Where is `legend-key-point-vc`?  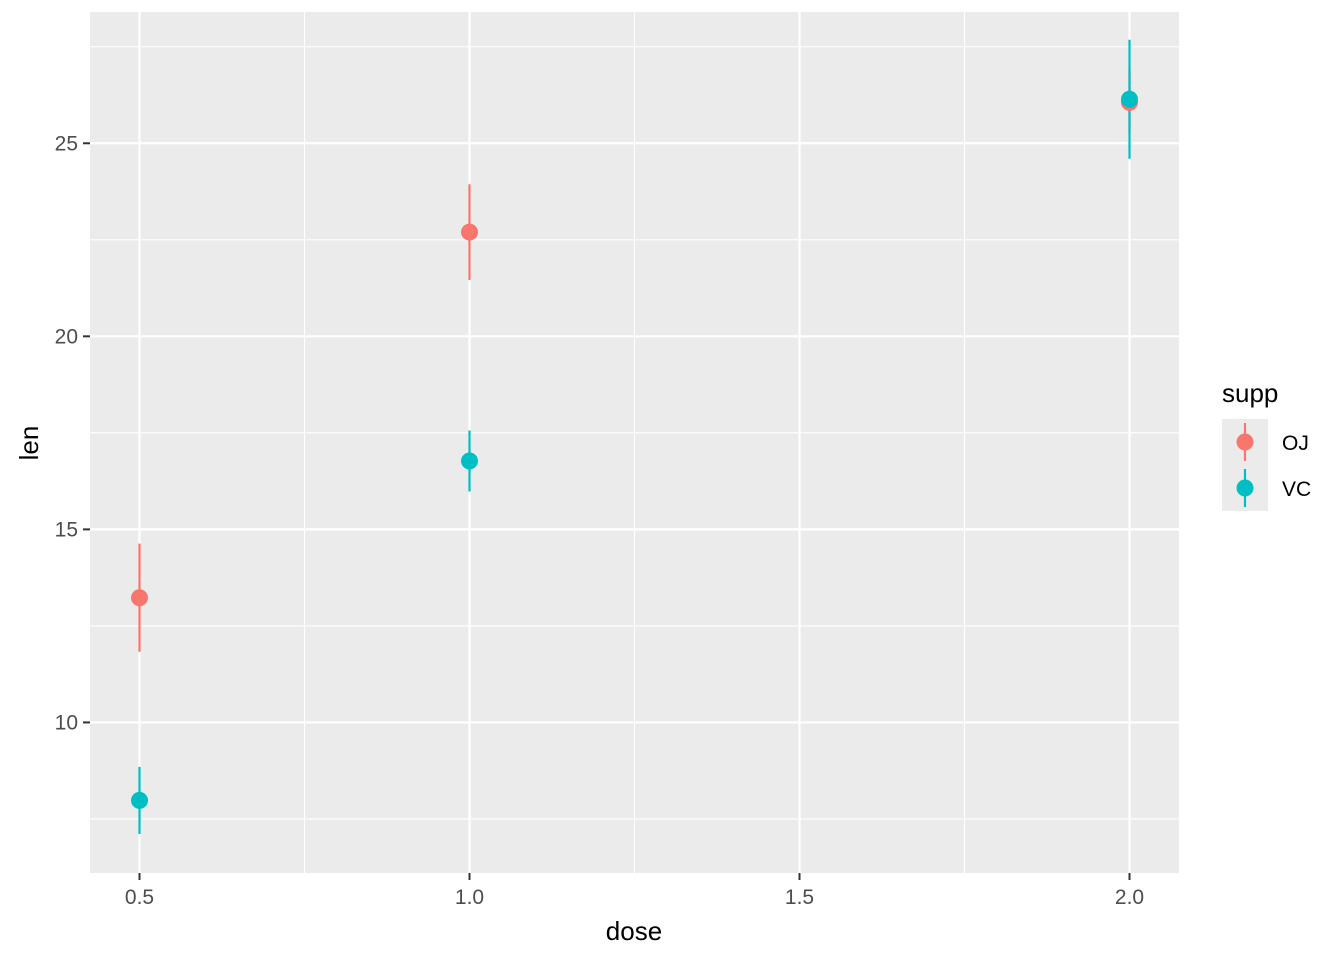 legend-key-point-vc is located at coordinates (1245, 488).